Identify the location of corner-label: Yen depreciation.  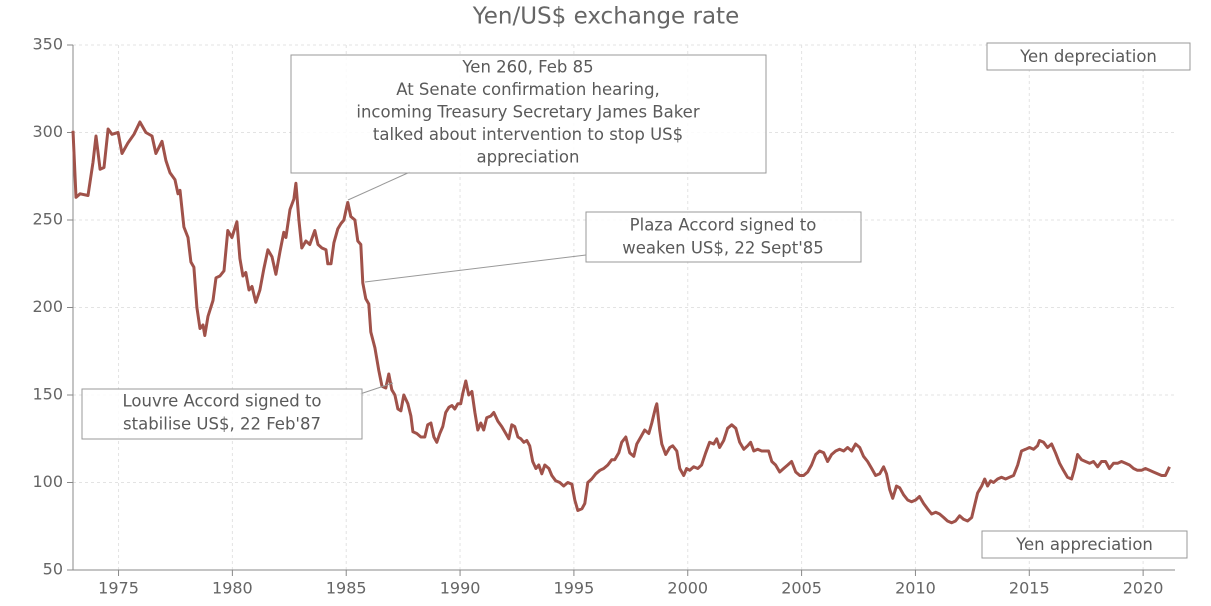
(1088, 56).